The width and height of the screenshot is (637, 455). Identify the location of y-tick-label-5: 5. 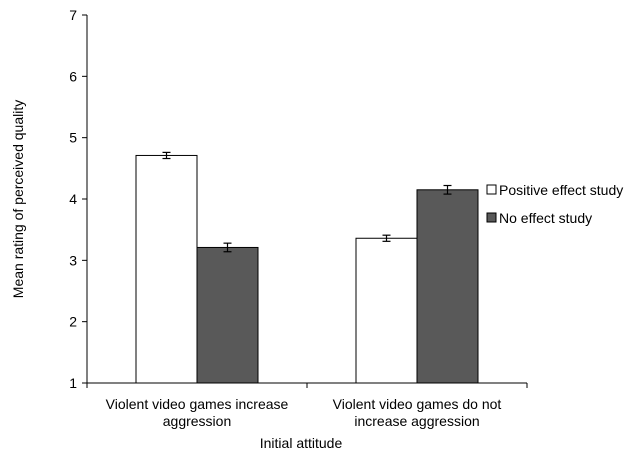
(73, 138).